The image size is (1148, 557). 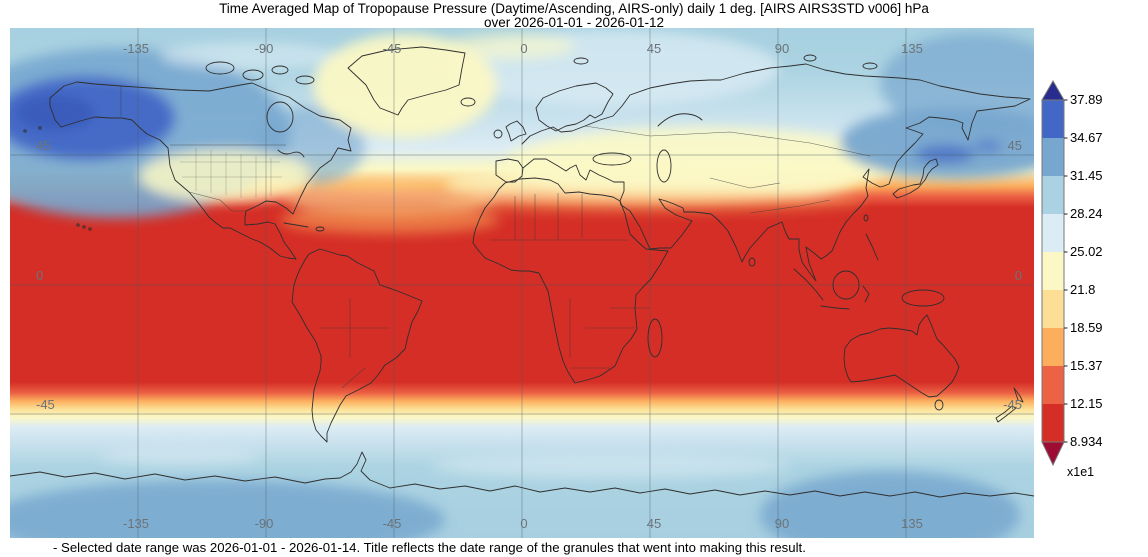 I want to click on coastline-north-america, so click(x=200, y=170).